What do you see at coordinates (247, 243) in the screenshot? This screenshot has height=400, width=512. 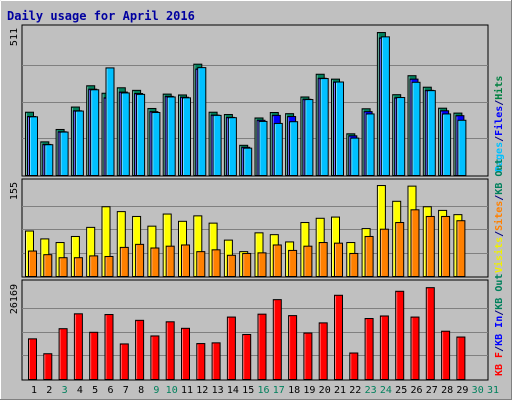 I see `series-sites` at bounding box center [247, 243].